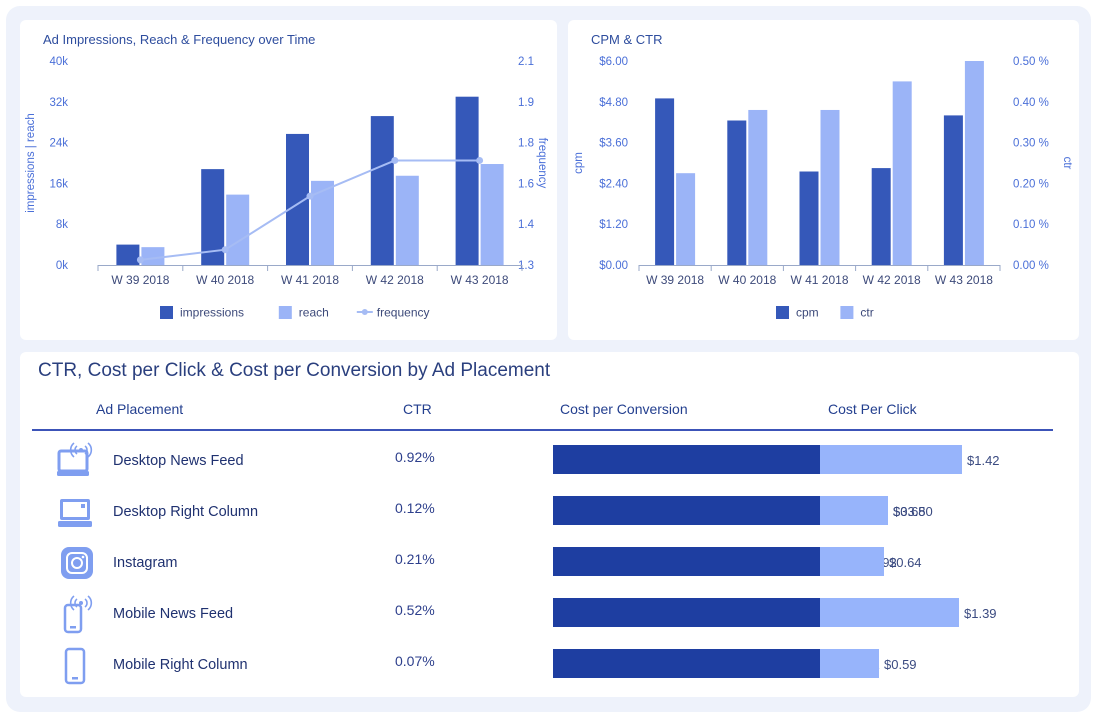 The width and height of the screenshot is (1099, 720). What do you see at coordinates (212, 313) in the screenshot?
I see `legend-label-impressions: impressions` at bounding box center [212, 313].